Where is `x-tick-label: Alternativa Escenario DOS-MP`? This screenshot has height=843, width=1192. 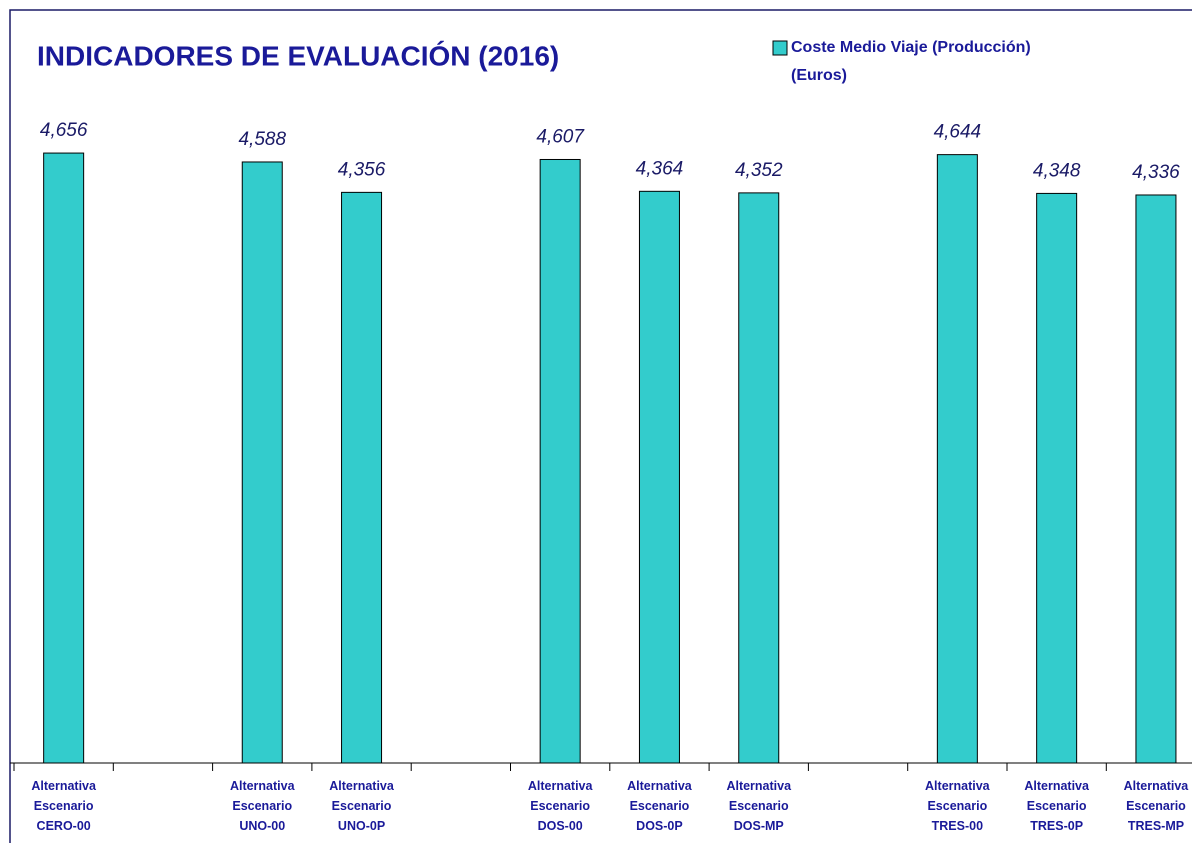
x-tick-label: Alternativa Escenario DOS-MP is located at coordinates (759, 806).